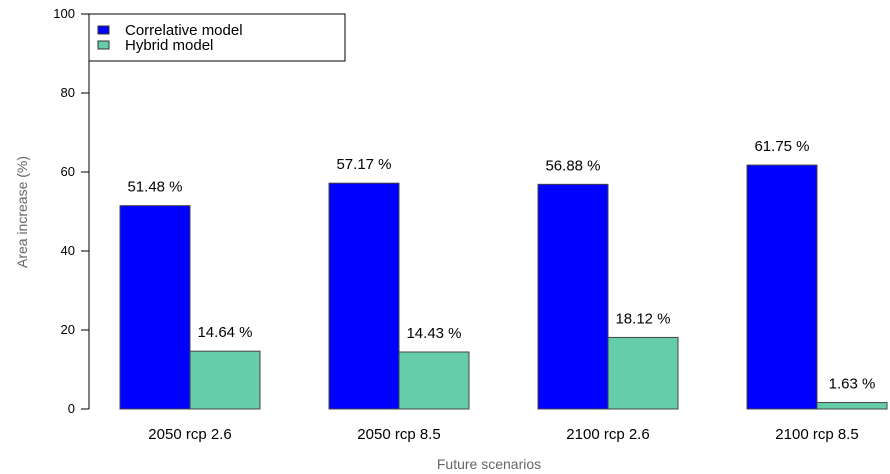  Describe the element at coordinates (572, 165) in the screenshot. I see `data-label: 56.88 %` at that location.